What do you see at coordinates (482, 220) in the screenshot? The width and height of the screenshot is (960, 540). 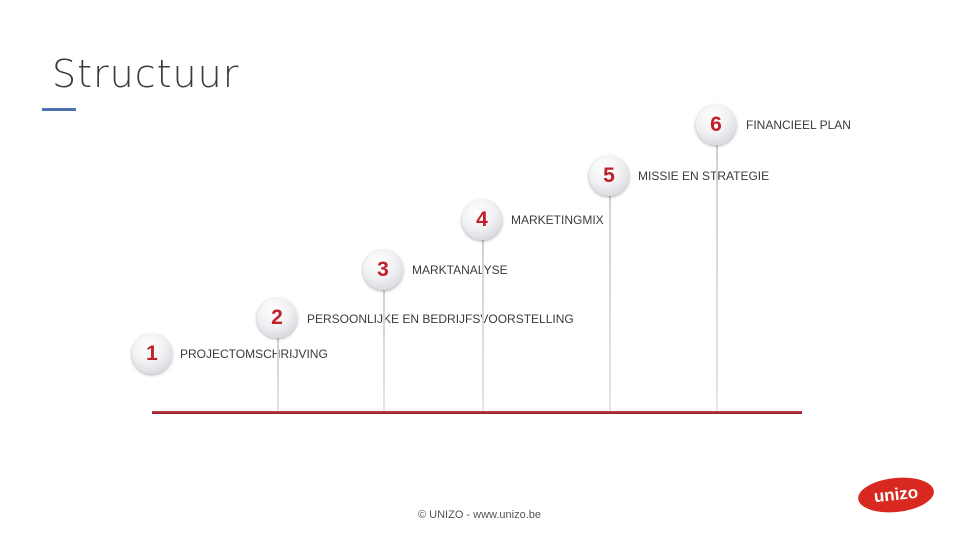 I see `step-4-number: 4` at bounding box center [482, 220].